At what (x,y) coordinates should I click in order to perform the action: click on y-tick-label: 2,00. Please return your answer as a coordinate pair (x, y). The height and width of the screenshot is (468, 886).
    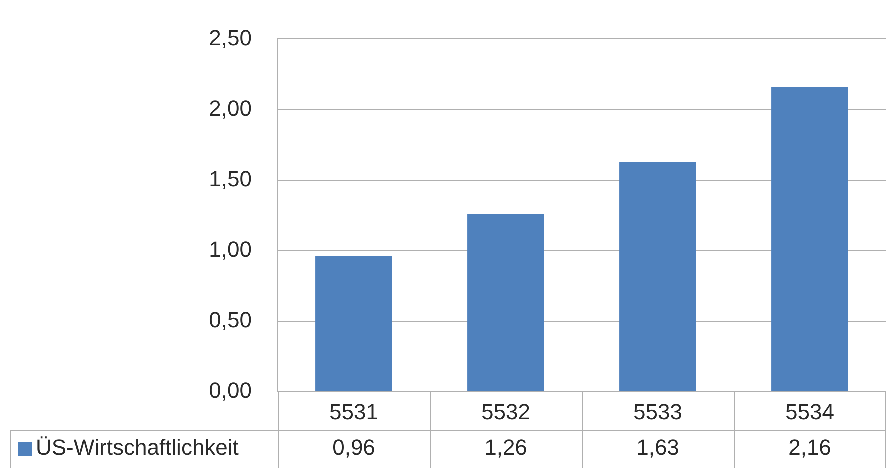
    Looking at the image, I should click on (230, 108).